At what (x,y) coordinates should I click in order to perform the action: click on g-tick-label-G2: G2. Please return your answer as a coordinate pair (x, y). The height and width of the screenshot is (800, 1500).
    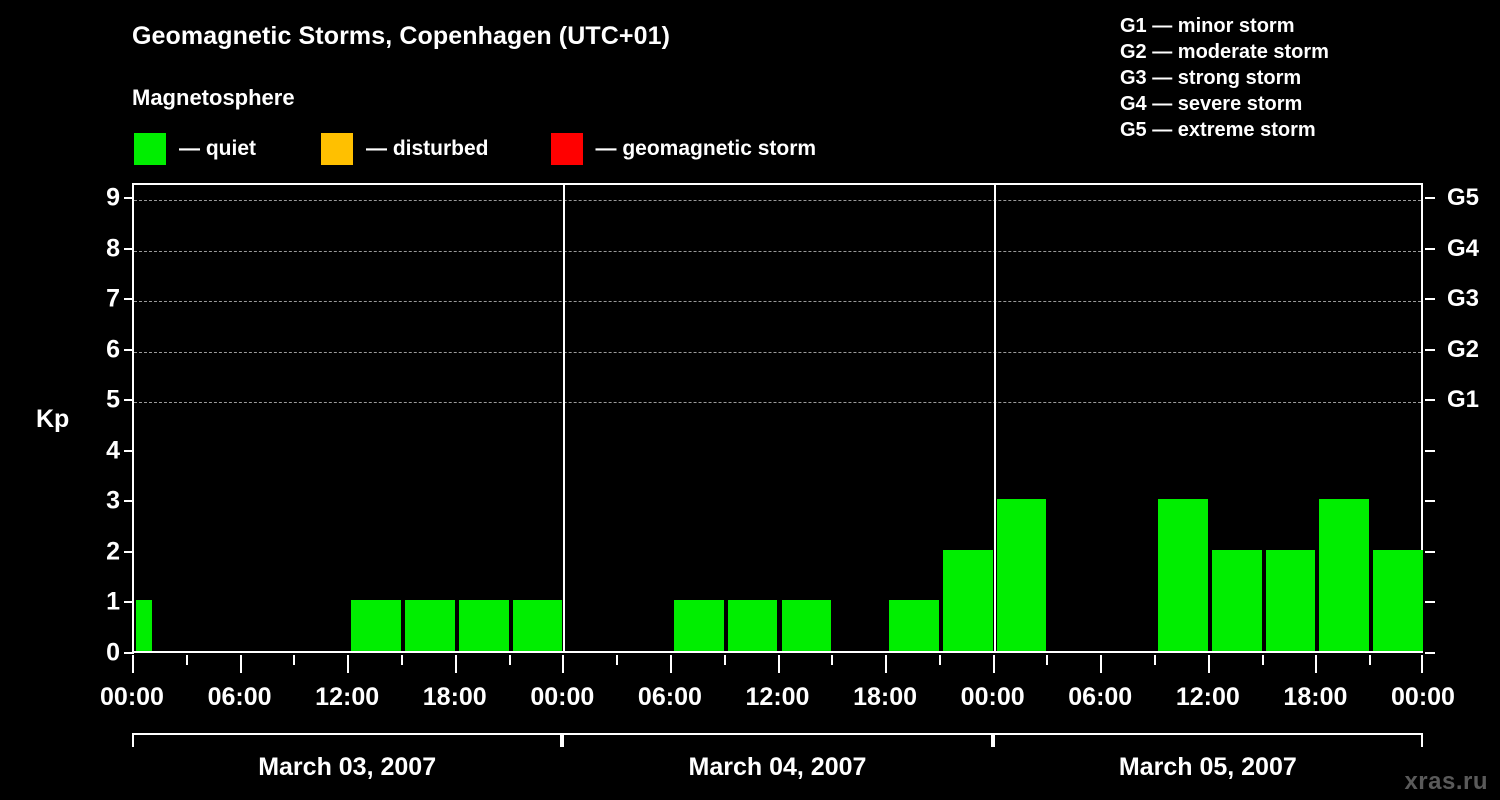
    Looking at the image, I should click on (1463, 349).